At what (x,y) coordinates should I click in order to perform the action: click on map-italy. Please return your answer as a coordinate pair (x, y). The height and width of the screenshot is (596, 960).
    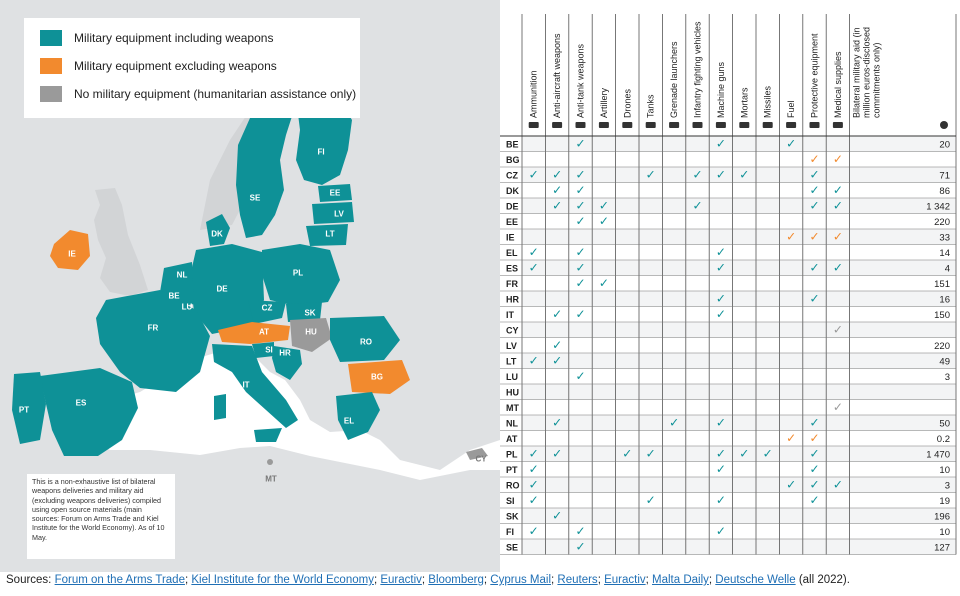
    Looking at the image, I should click on (255, 386).